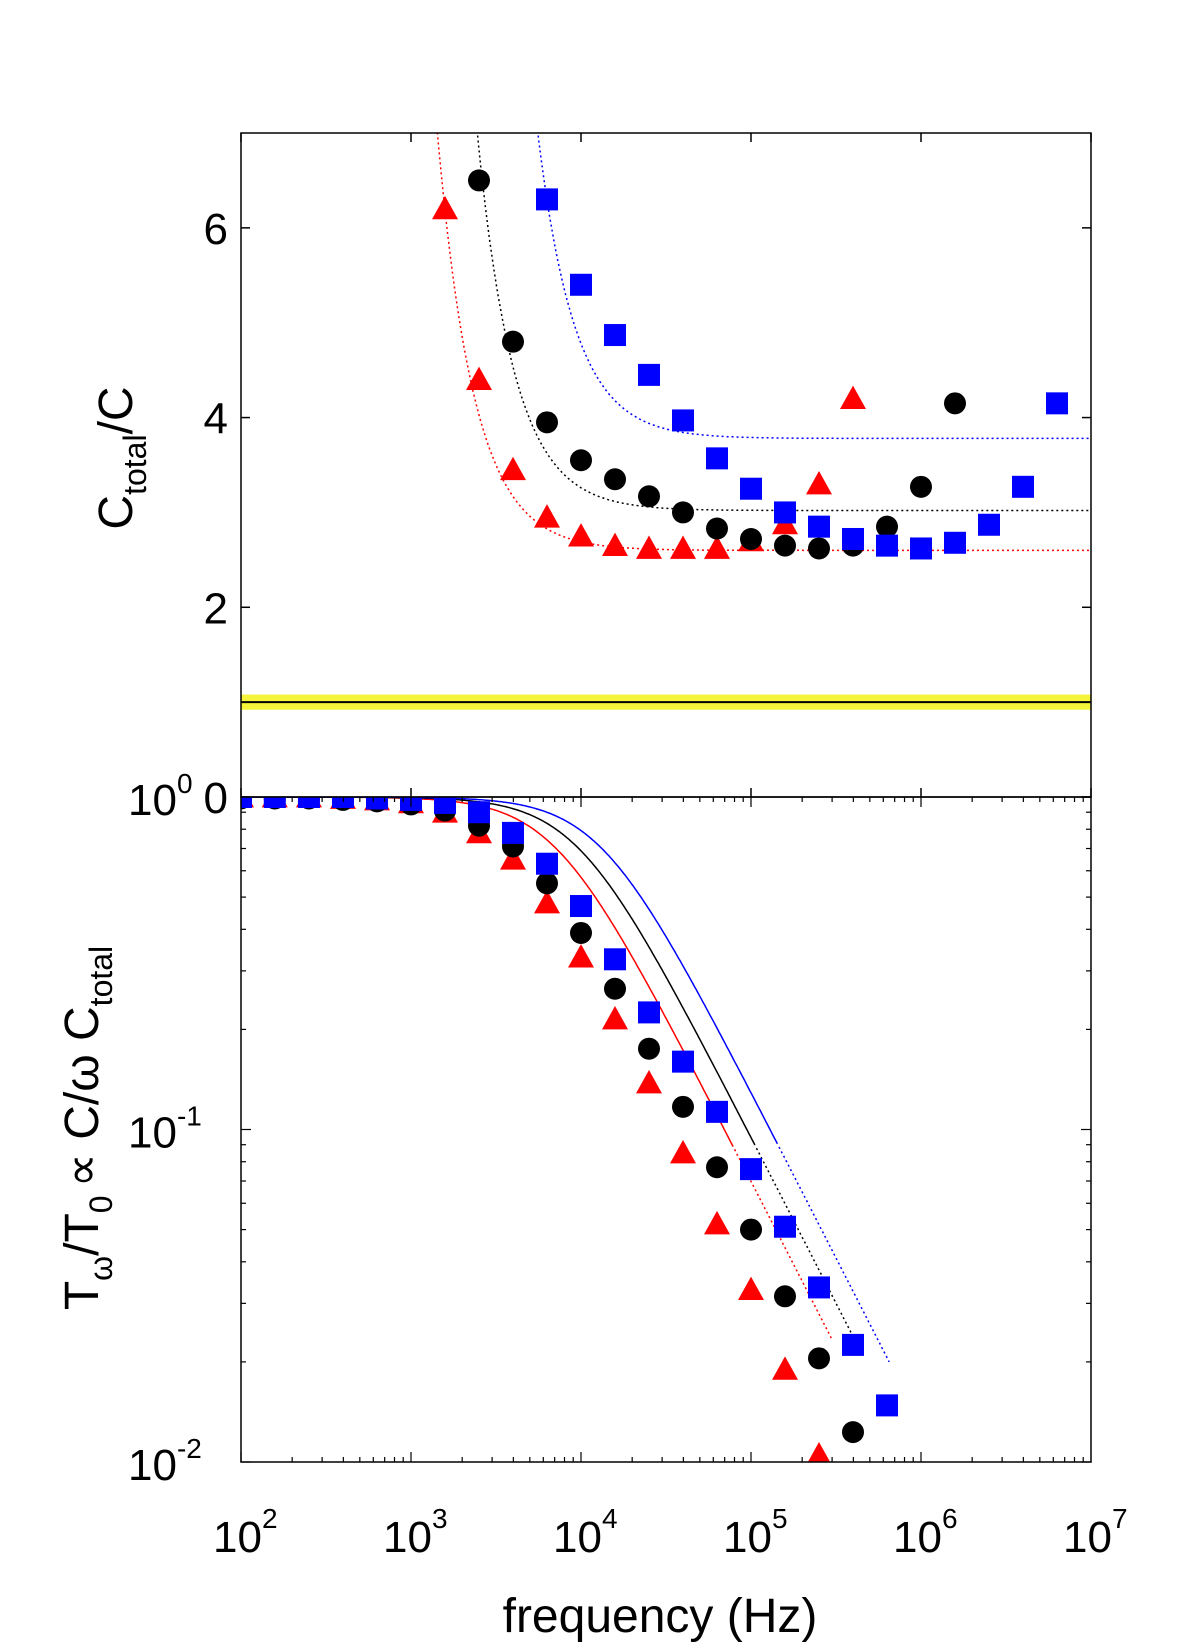  I want to click on x-tick-label: 10⁴, so click(585, 1532).